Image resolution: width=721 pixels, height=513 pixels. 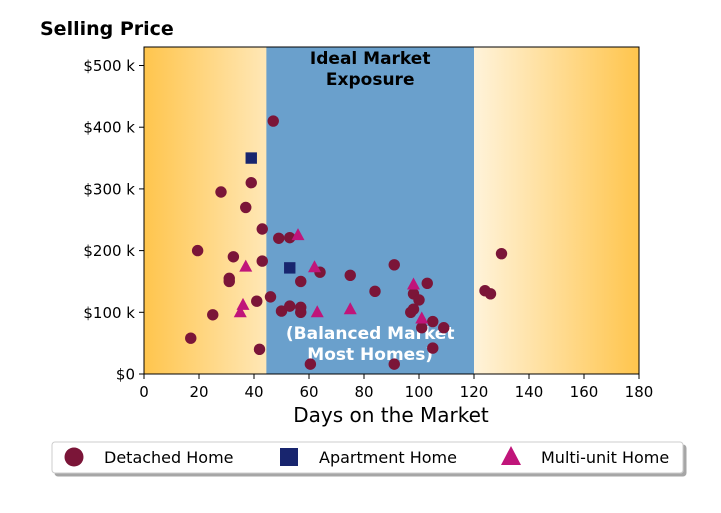 What do you see at coordinates (370, 69) in the screenshot?
I see `ideal-market-exposure-label: Ideal Market Exposure` at bounding box center [370, 69].